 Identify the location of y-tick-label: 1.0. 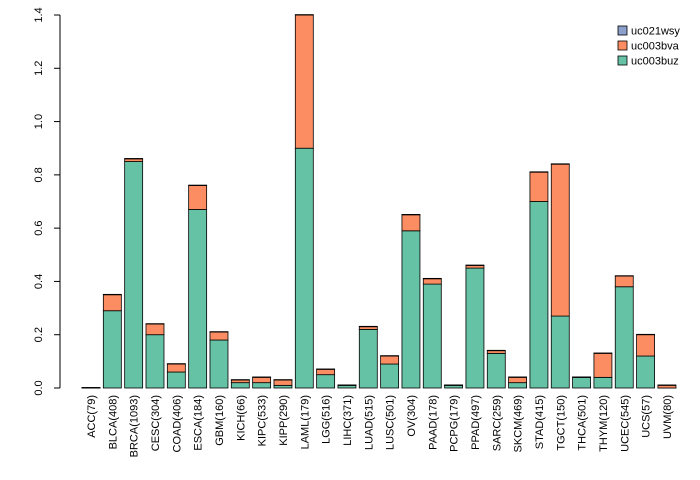
(39, 121).